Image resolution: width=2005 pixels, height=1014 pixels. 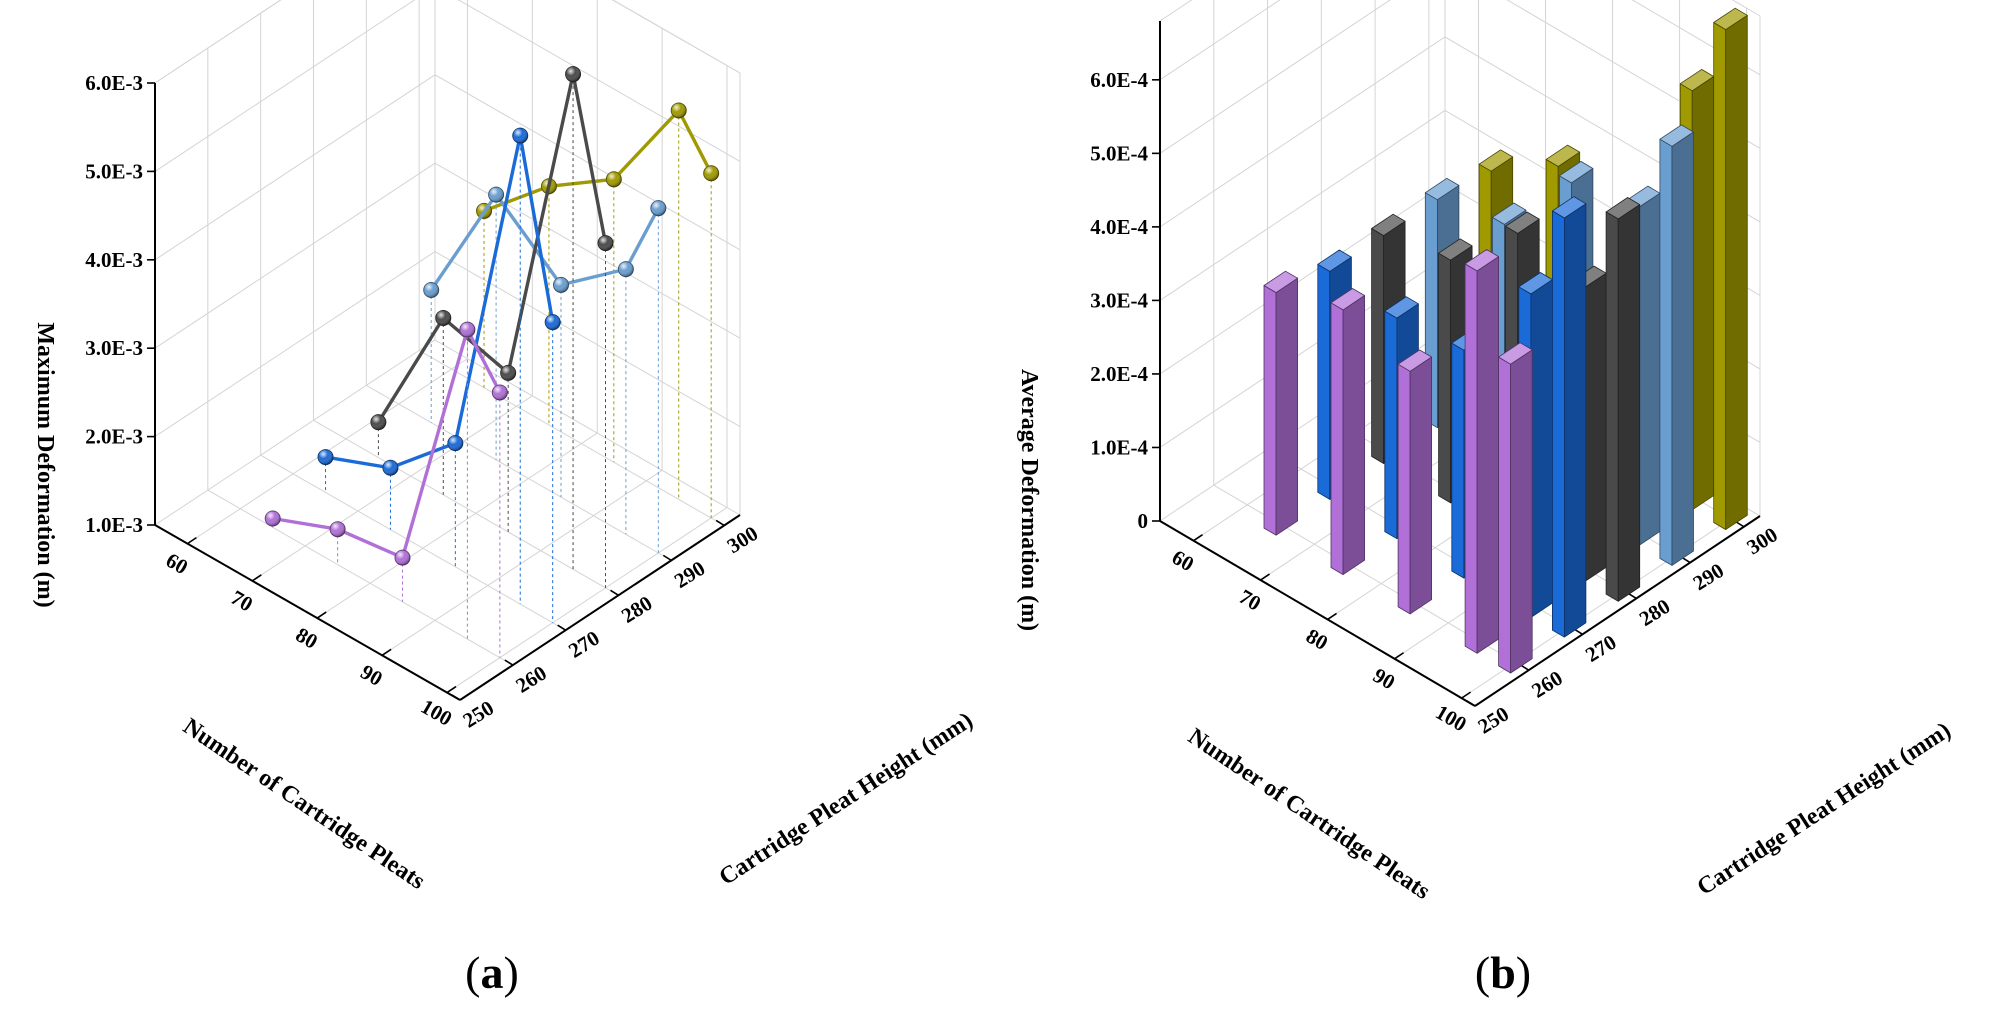 What do you see at coordinates (1317, 639) in the screenshot?
I see `panel-b-x-tick-label-80: 80` at bounding box center [1317, 639].